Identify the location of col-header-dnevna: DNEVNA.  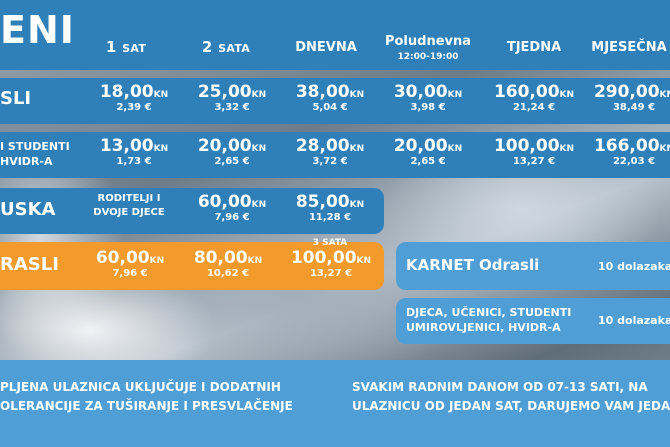
(326, 47).